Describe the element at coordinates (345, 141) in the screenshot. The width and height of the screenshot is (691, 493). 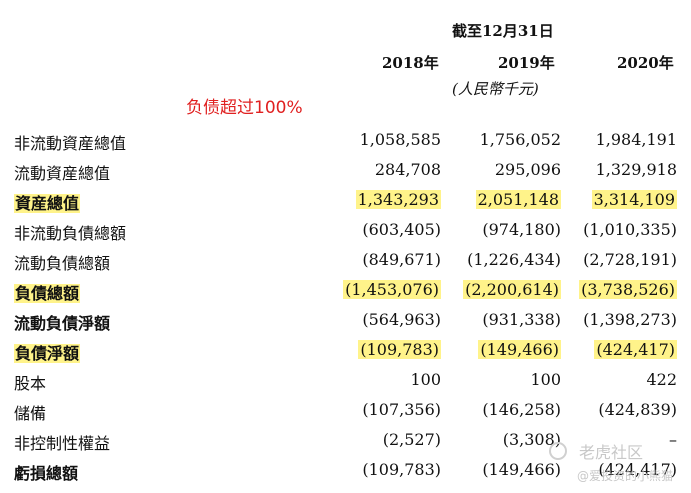
I see `table-row: 非流動資産總值 1,058,585 1,756,052 1,984,191` at that location.